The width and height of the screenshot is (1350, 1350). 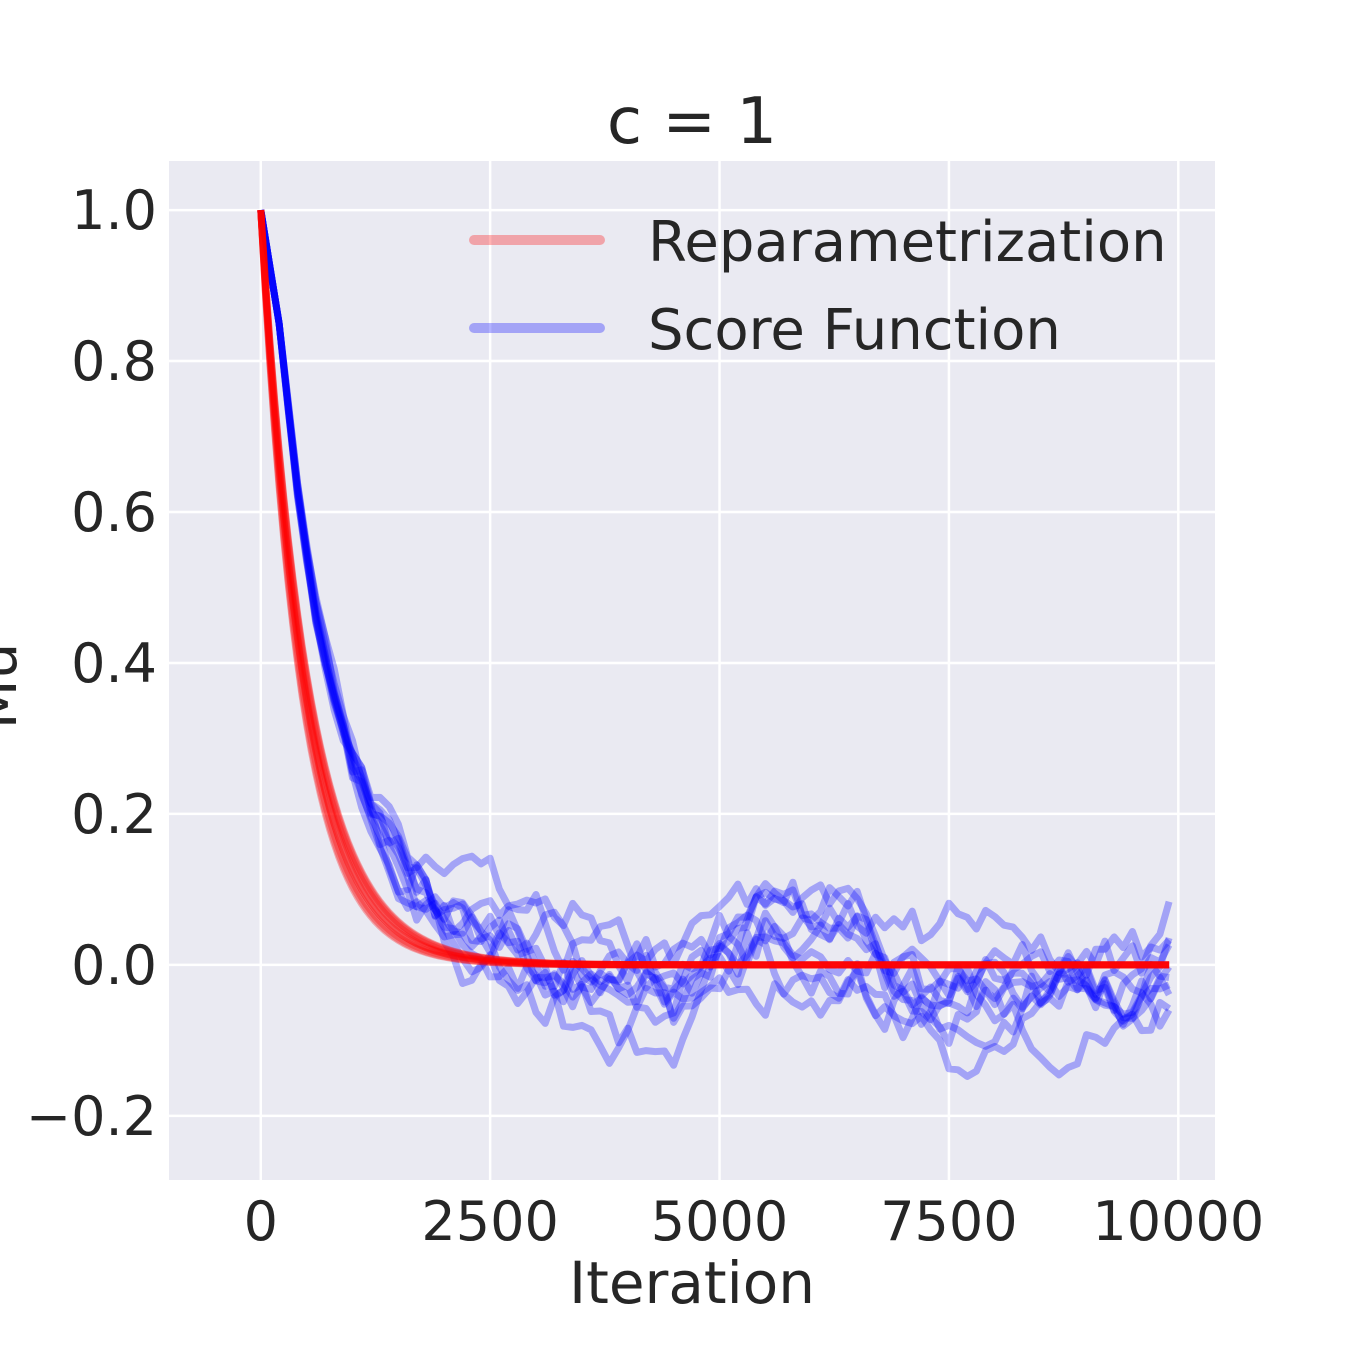 I want to click on x-tick-label: 2500, so click(x=489, y=1221).